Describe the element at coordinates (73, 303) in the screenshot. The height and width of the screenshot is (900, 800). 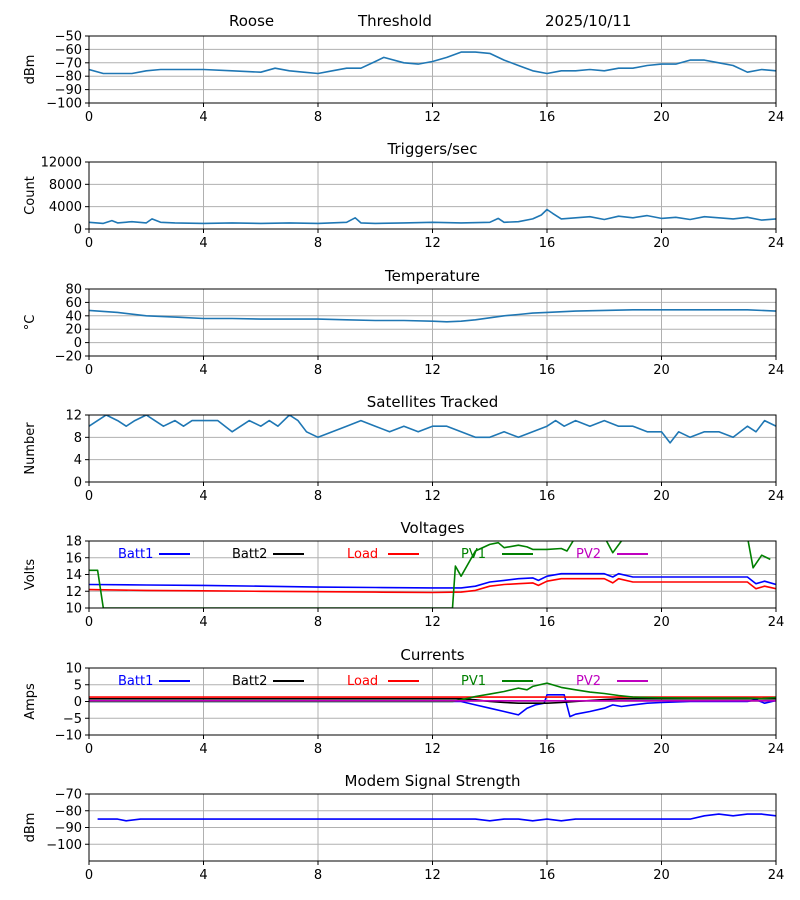
I see `temperature-ytick-label: 60` at that location.